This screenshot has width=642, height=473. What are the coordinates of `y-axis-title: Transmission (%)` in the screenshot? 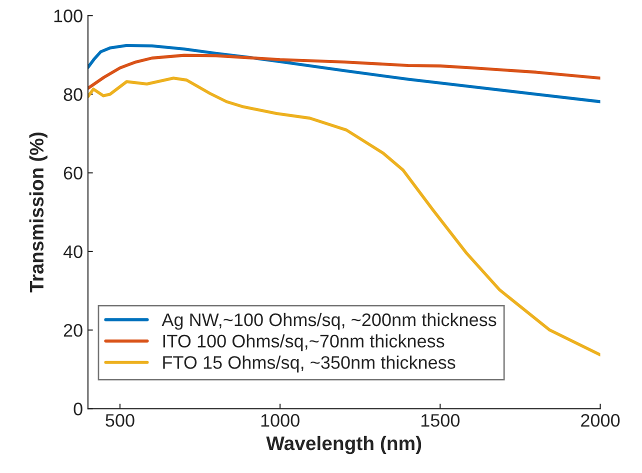 It's located at (38, 212).